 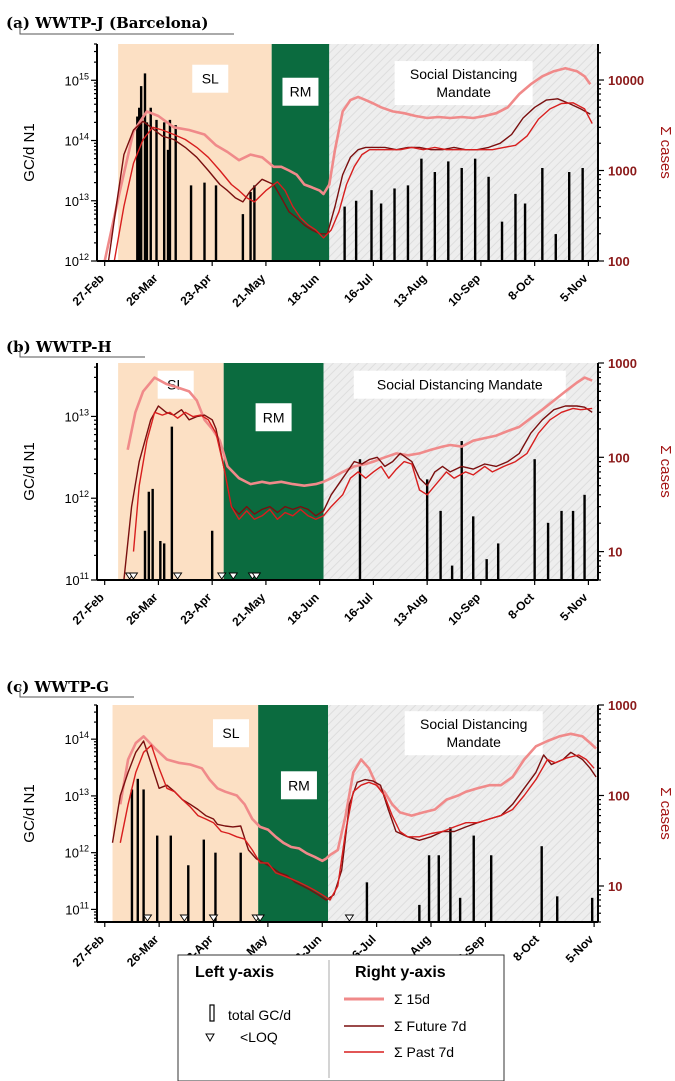 I want to click on x-tick-label: 21-May, so click(x=248, y=290).